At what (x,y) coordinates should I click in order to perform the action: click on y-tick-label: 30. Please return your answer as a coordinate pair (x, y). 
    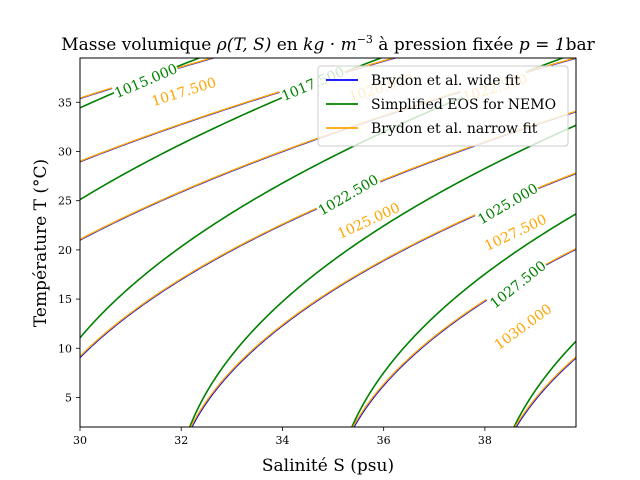
    Looking at the image, I should click on (65, 151).